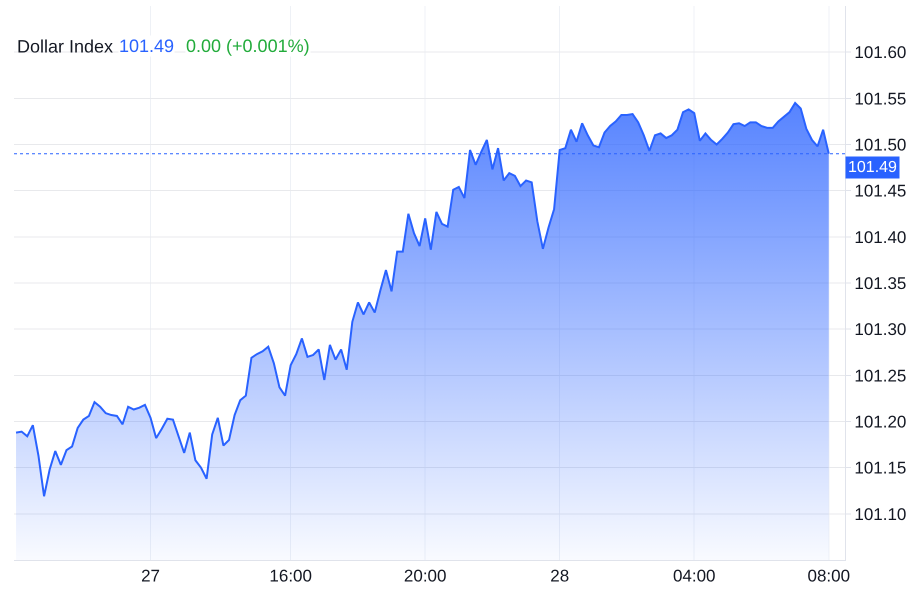 The image size is (924, 600). I want to click on x-tick-label: 04:00, so click(694, 576).